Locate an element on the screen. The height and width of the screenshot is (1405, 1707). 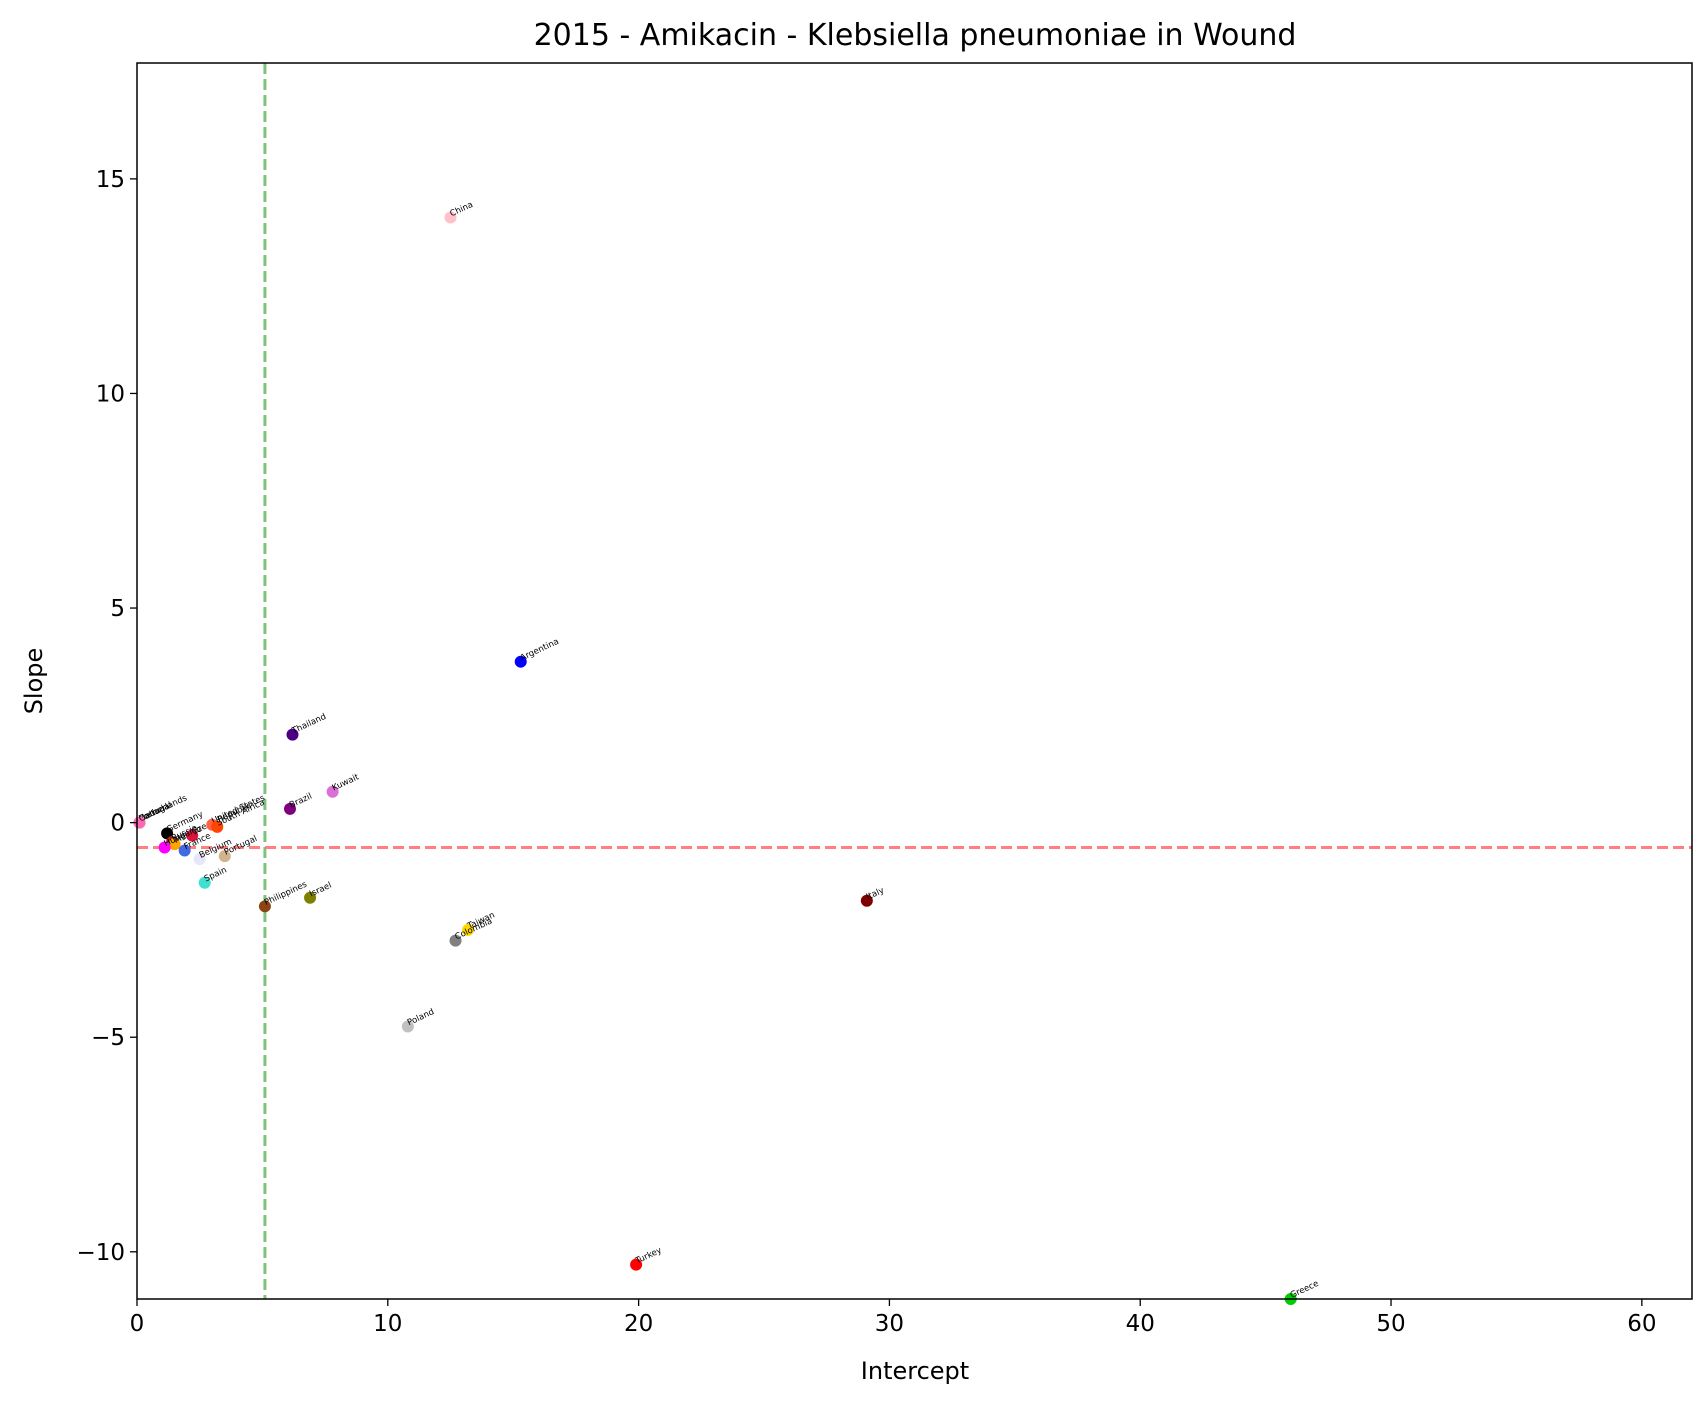
x-tick-label: 0 is located at coordinates (137, 1324).